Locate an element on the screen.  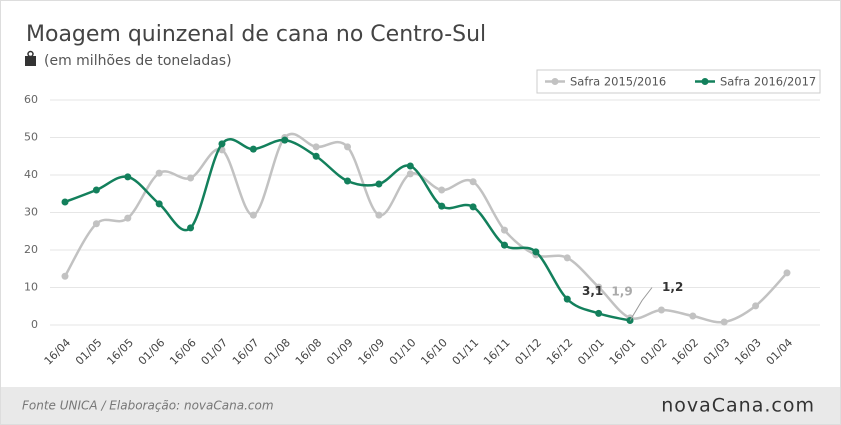
weight-icon is located at coordinates (30, 58).